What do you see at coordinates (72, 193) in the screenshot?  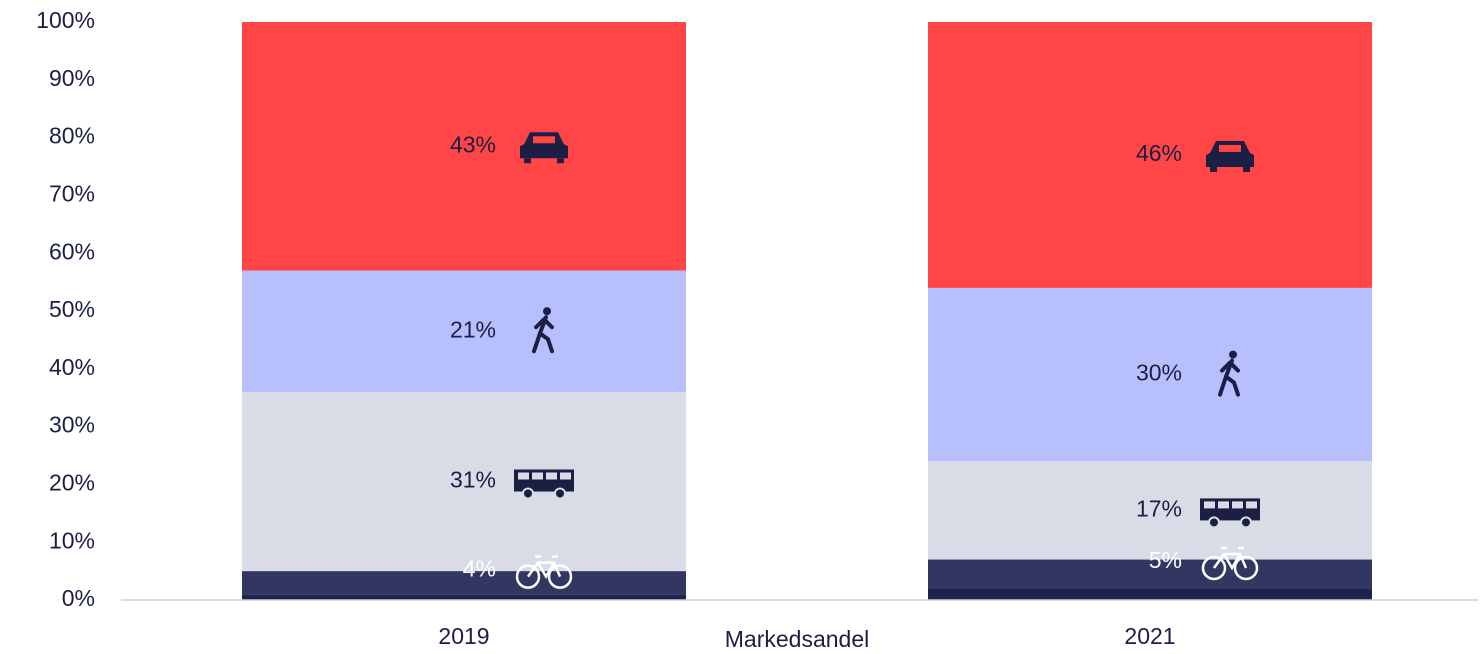 I see `y-tick-label: 70%` at bounding box center [72, 193].